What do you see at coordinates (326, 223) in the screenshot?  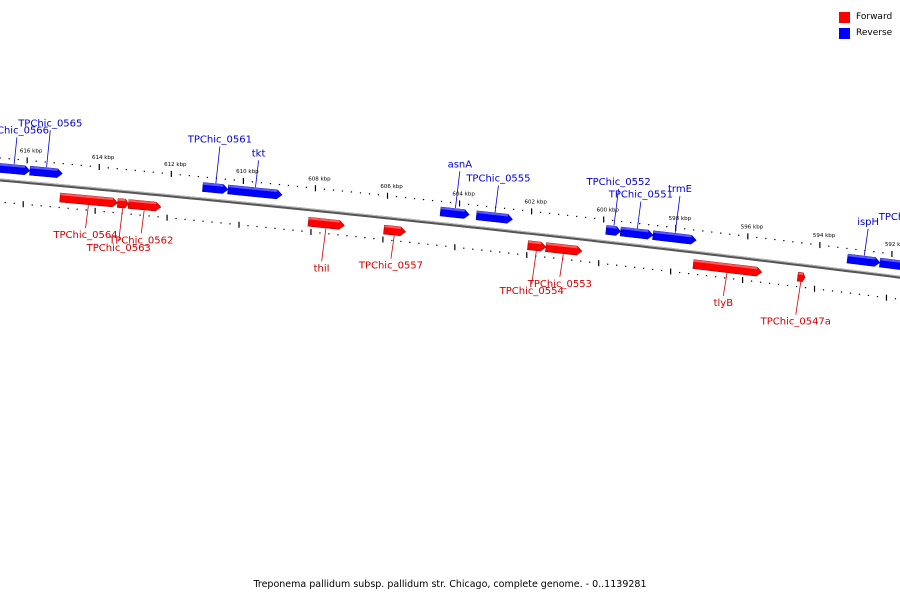 I see `gene-thii` at bounding box center [326, 223].